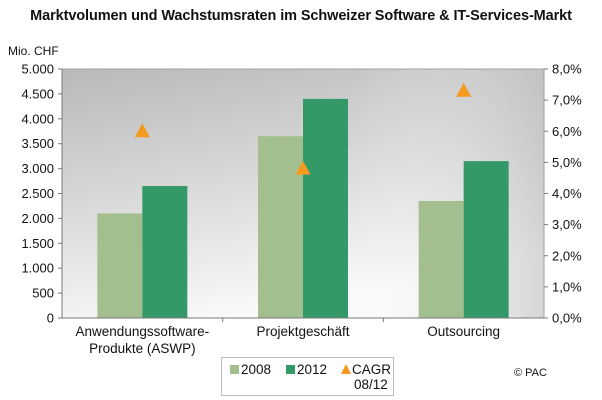  What do you see at coordinates (37, 268) in the screenshot?
I see `y-tick-label: 1.000` at bounding box center [37, 268].